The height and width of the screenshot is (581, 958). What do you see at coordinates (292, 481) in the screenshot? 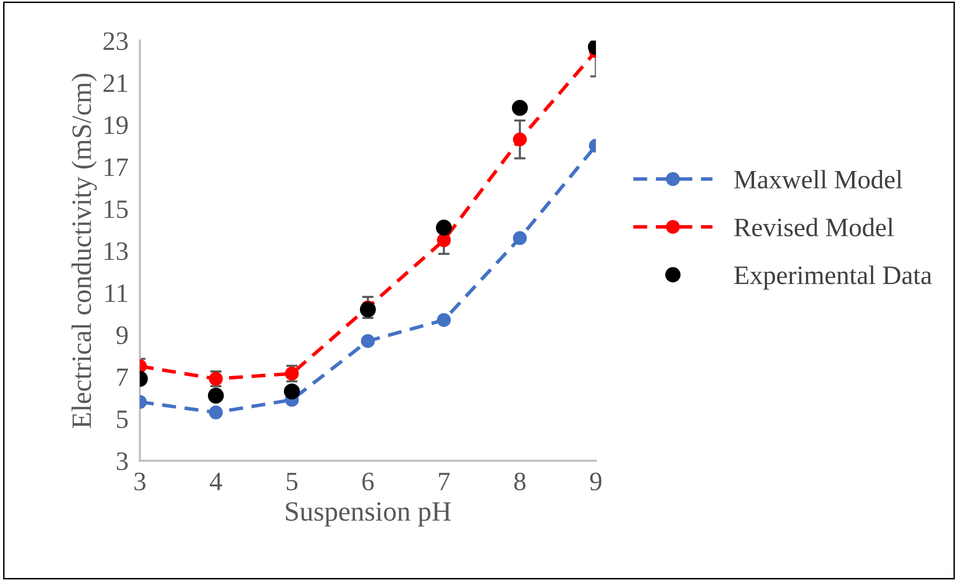
I see `x-tick-label: 5` at bounding box center [292, 481].